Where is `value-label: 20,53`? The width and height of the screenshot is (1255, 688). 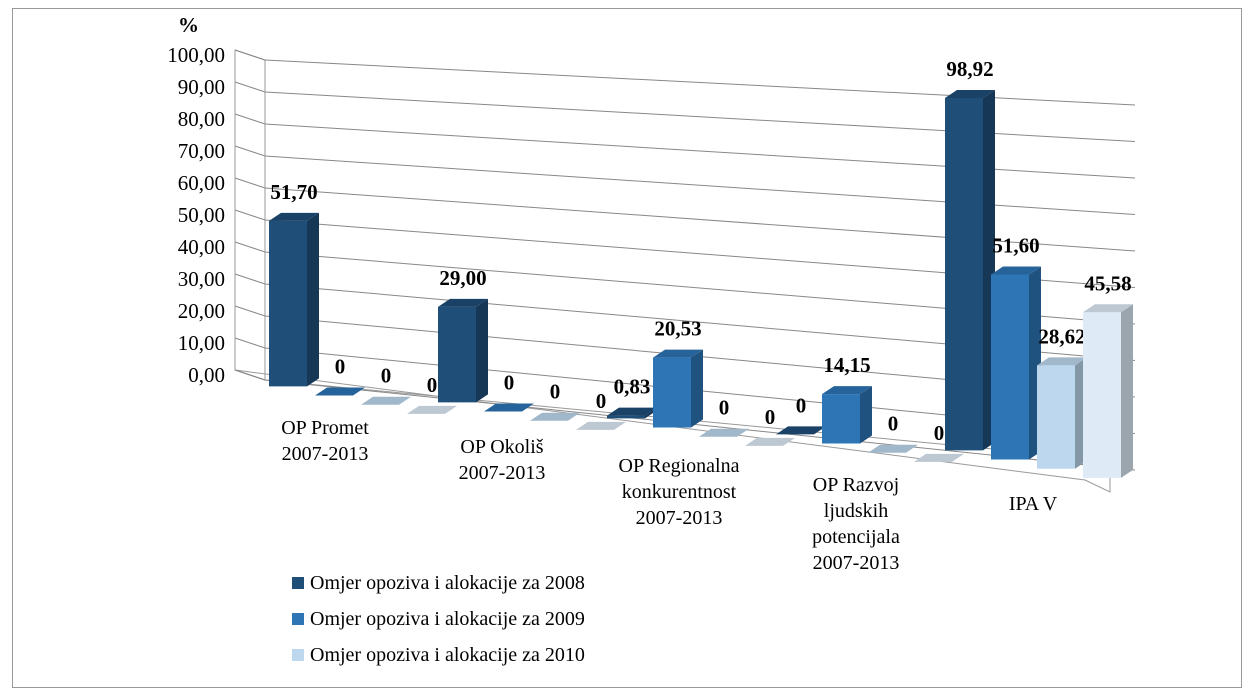 value-label: 20,53 is located at coordinates (677, 329).